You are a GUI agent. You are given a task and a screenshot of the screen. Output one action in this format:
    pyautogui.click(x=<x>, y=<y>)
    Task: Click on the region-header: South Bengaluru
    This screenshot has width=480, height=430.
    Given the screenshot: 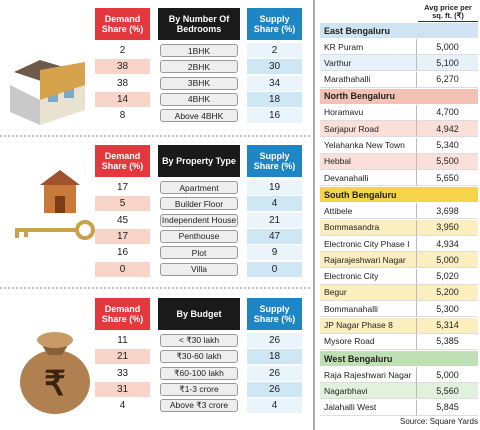 What is the action you would take?
    pyautogui.click(x=399, y=195)
    